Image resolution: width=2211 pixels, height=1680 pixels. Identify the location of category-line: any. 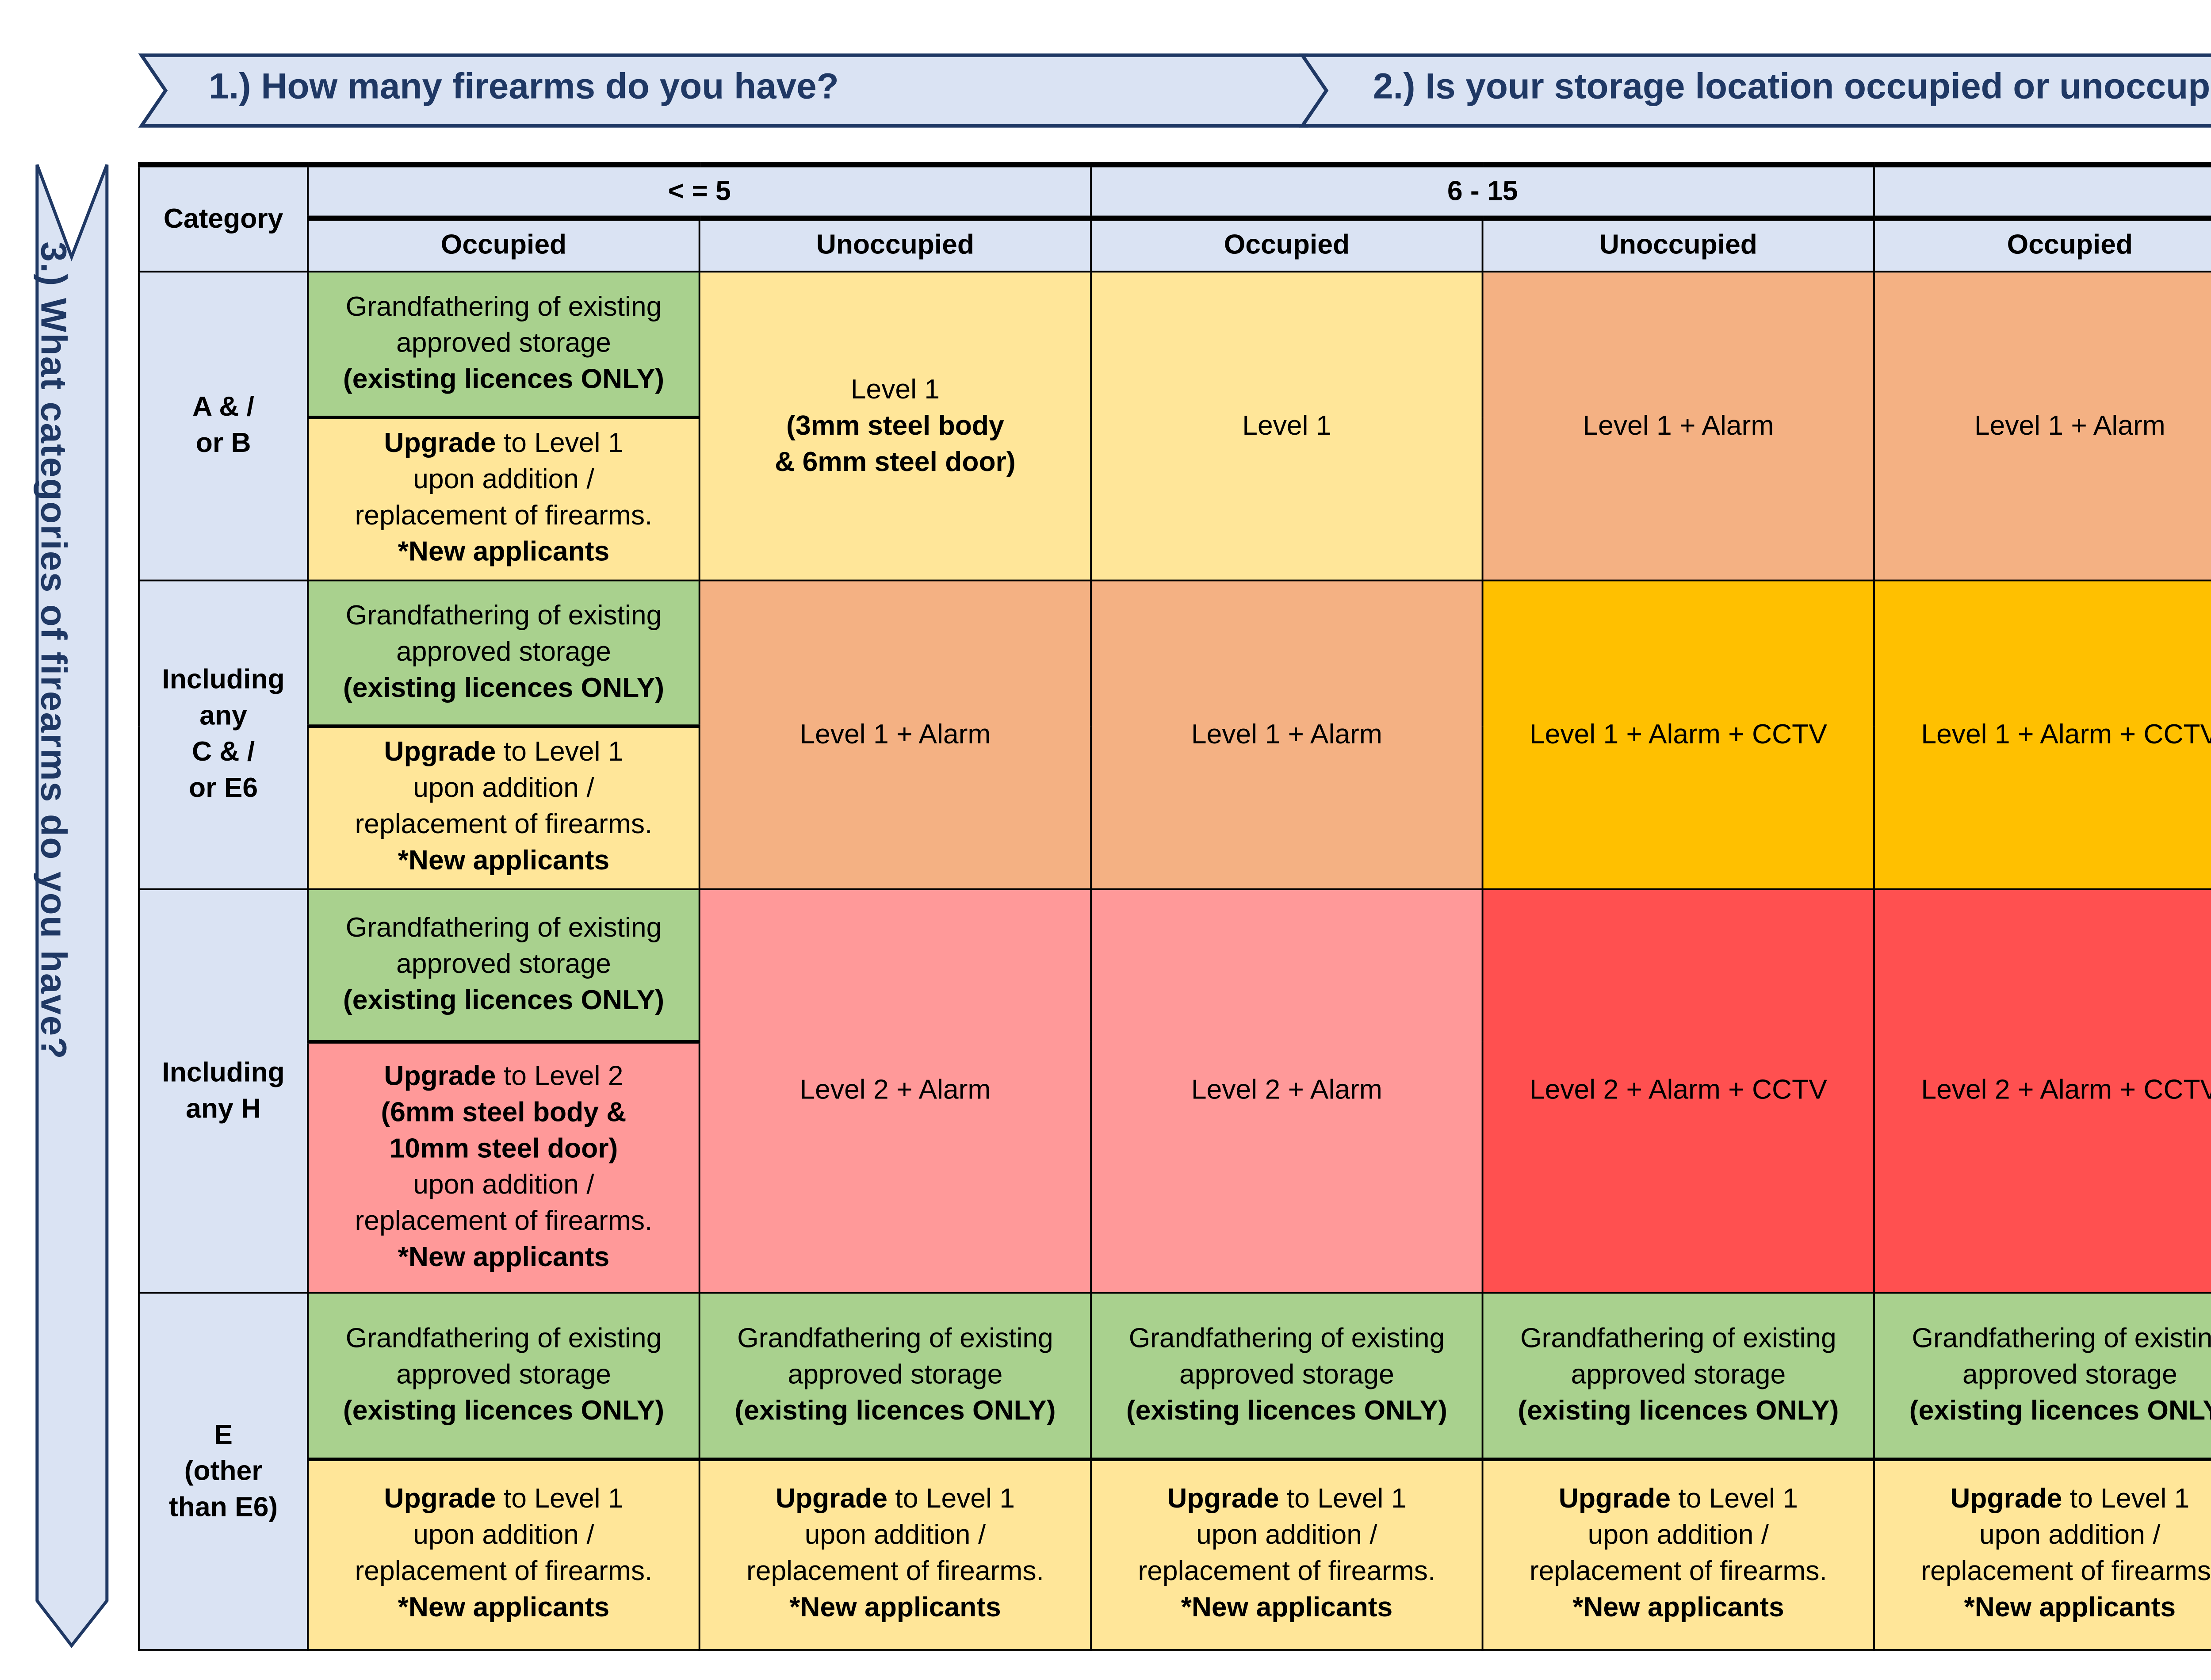
(223, 717).